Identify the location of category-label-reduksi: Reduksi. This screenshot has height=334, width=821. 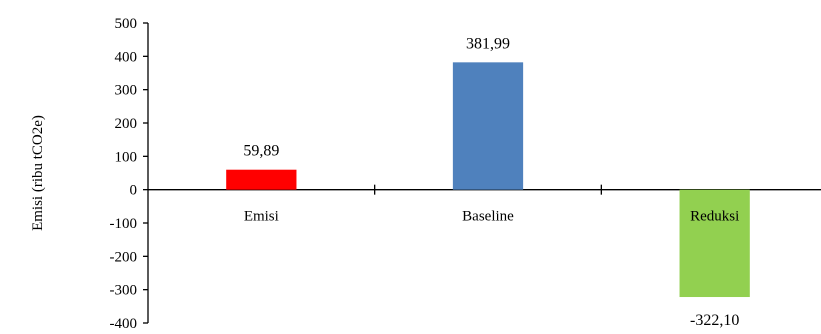
(714, 217).